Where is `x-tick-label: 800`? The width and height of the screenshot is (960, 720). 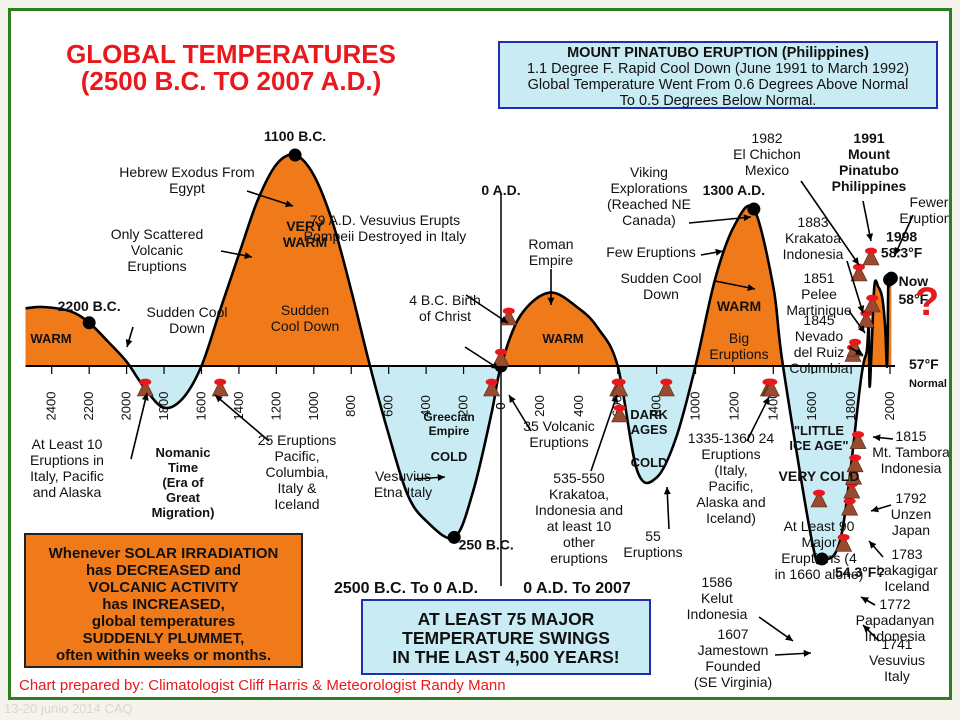 x-tick-label: 800 is located at coordinates (656, 406).